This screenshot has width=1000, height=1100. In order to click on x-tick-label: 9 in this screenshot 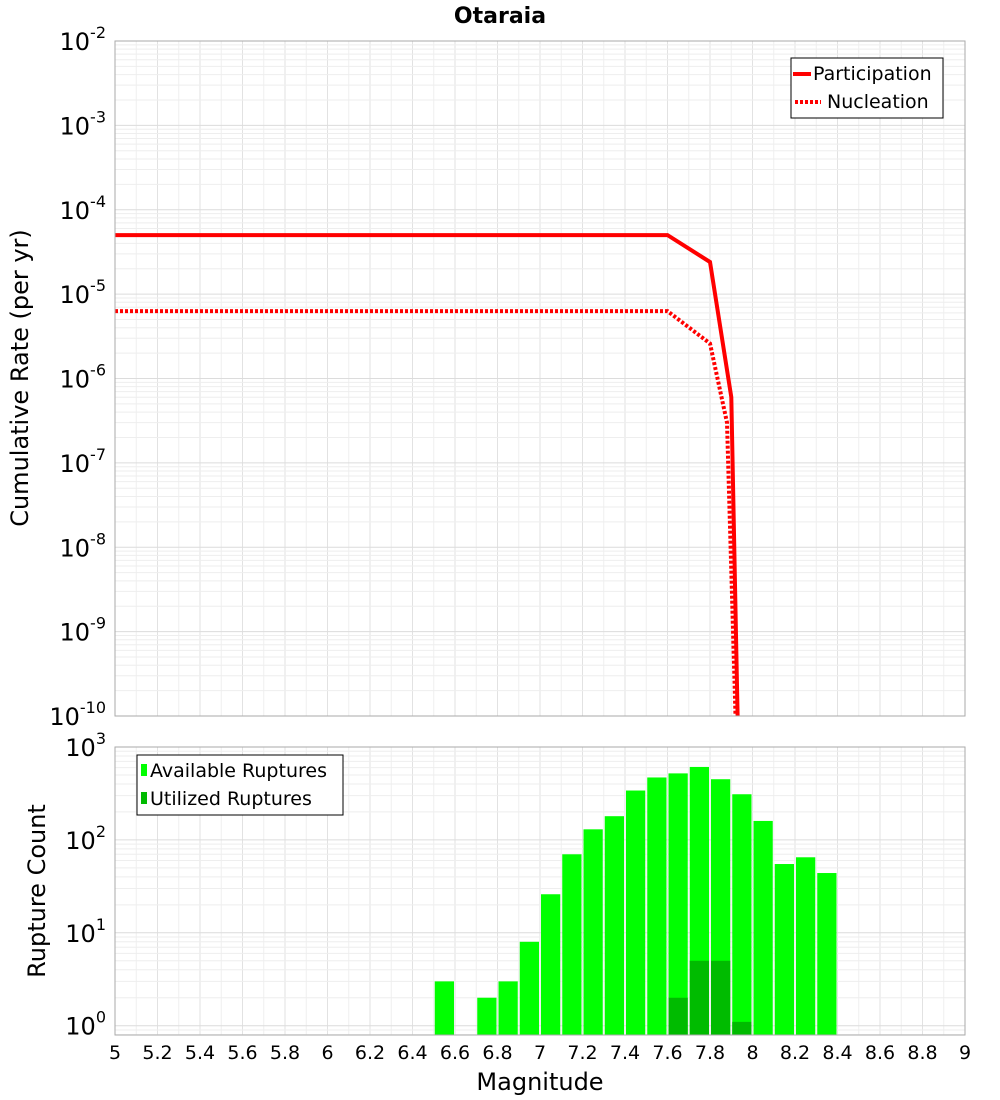, I will do `click(965, 1053)`.